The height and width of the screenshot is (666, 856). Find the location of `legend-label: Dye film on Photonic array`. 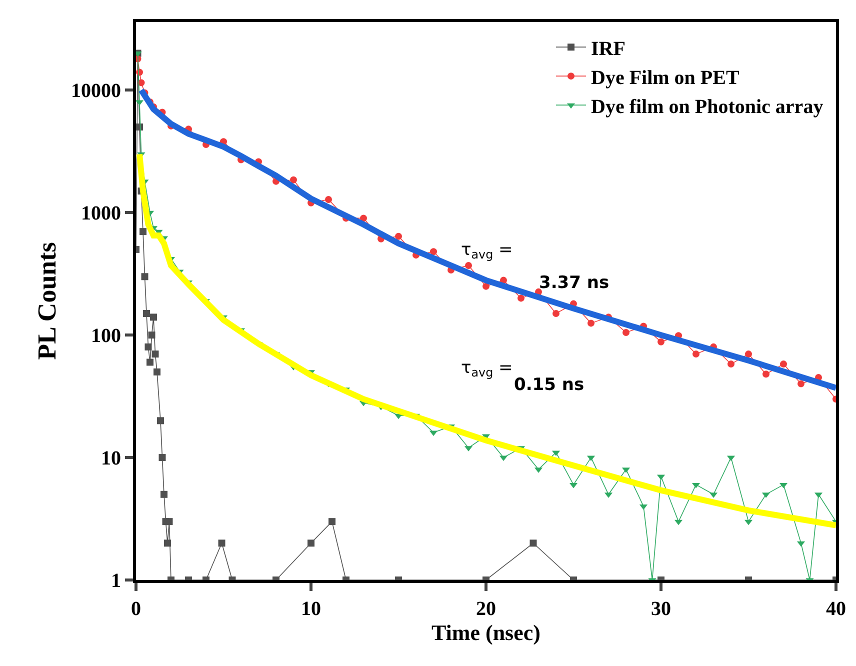

legend-label: Dye film on Photonic array is located at coordinates (707, 107).